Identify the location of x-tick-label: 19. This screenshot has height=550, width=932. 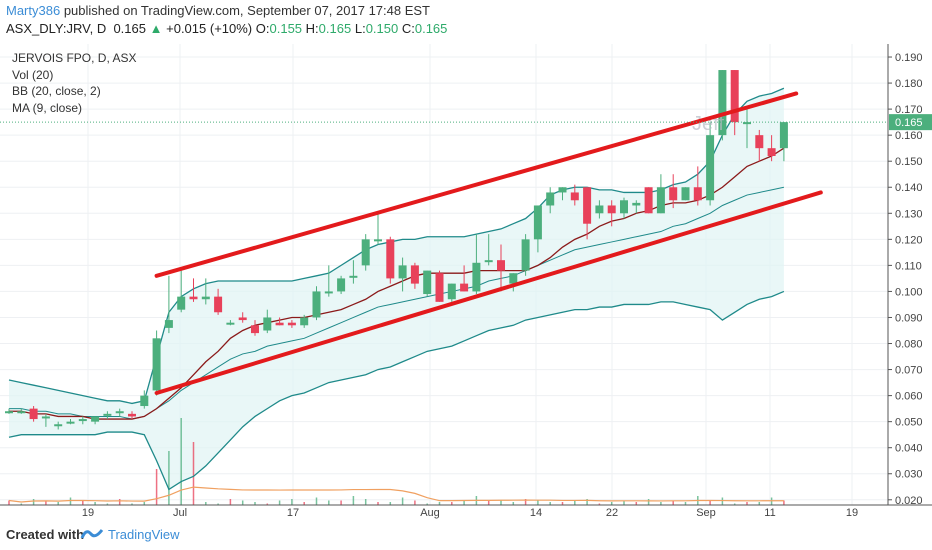
(88, 513).